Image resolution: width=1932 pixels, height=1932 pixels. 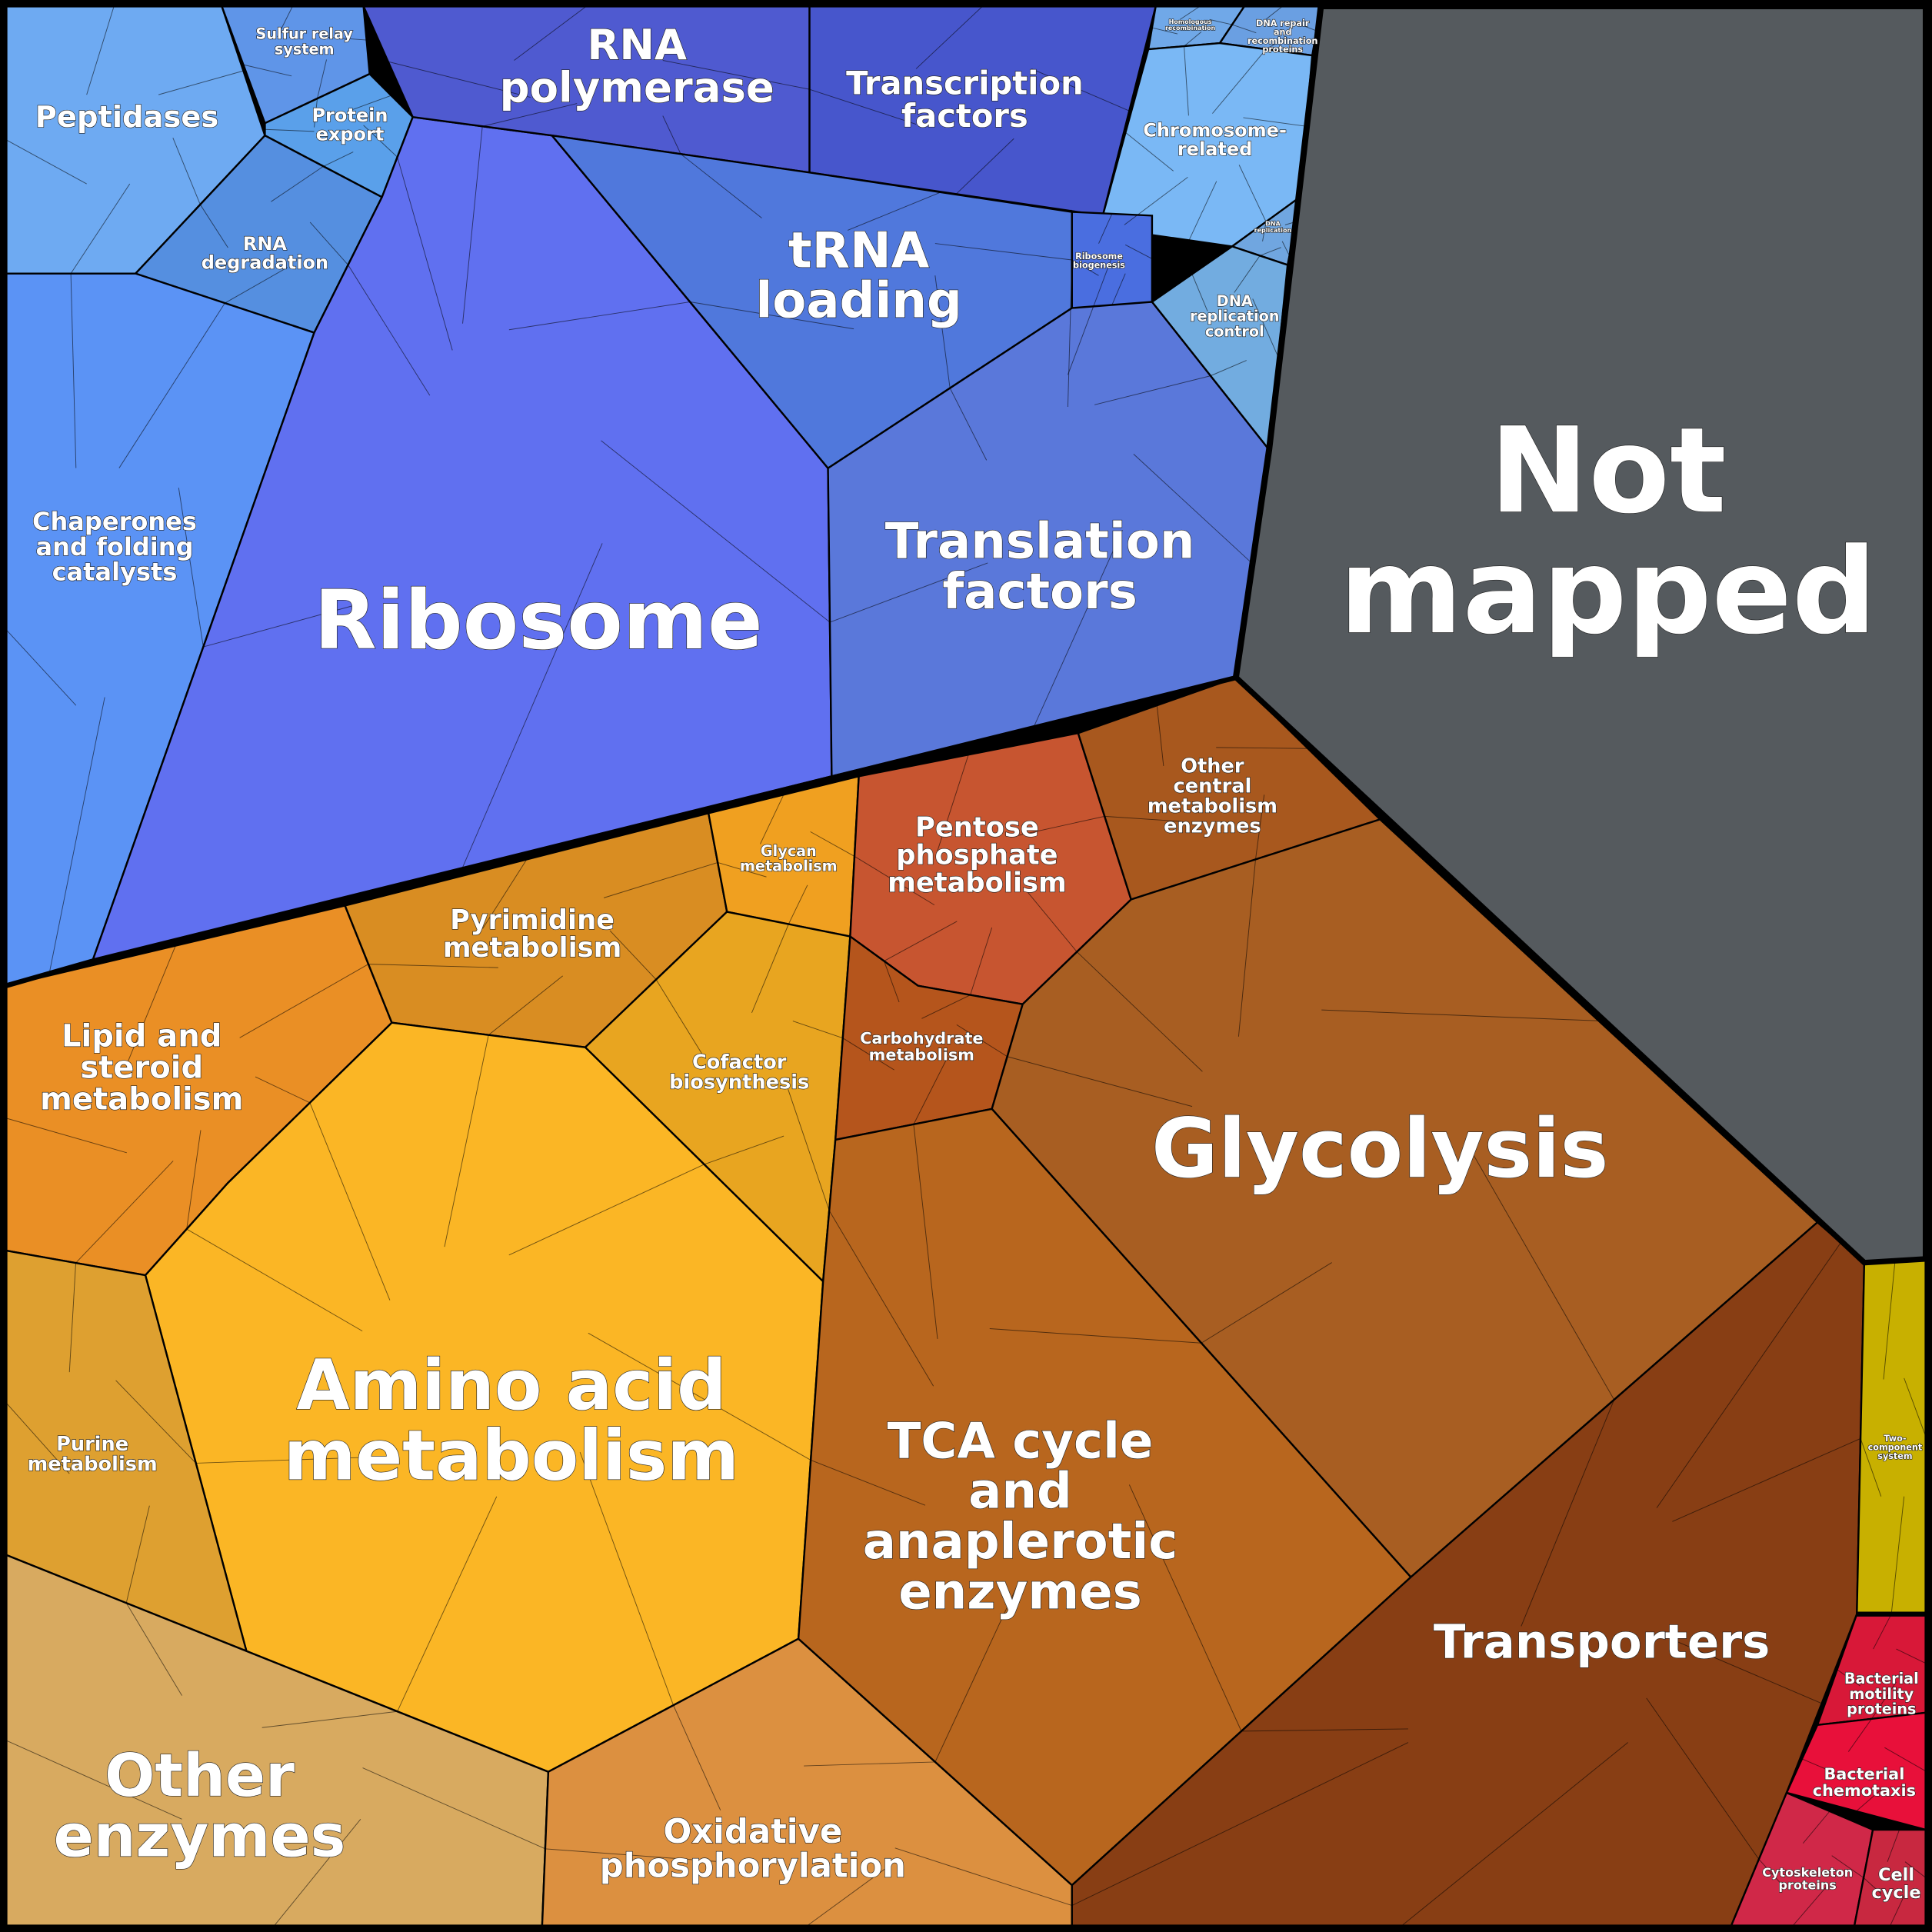 I want to click on region-label: Transcription factors, so click(x=965, y=100).